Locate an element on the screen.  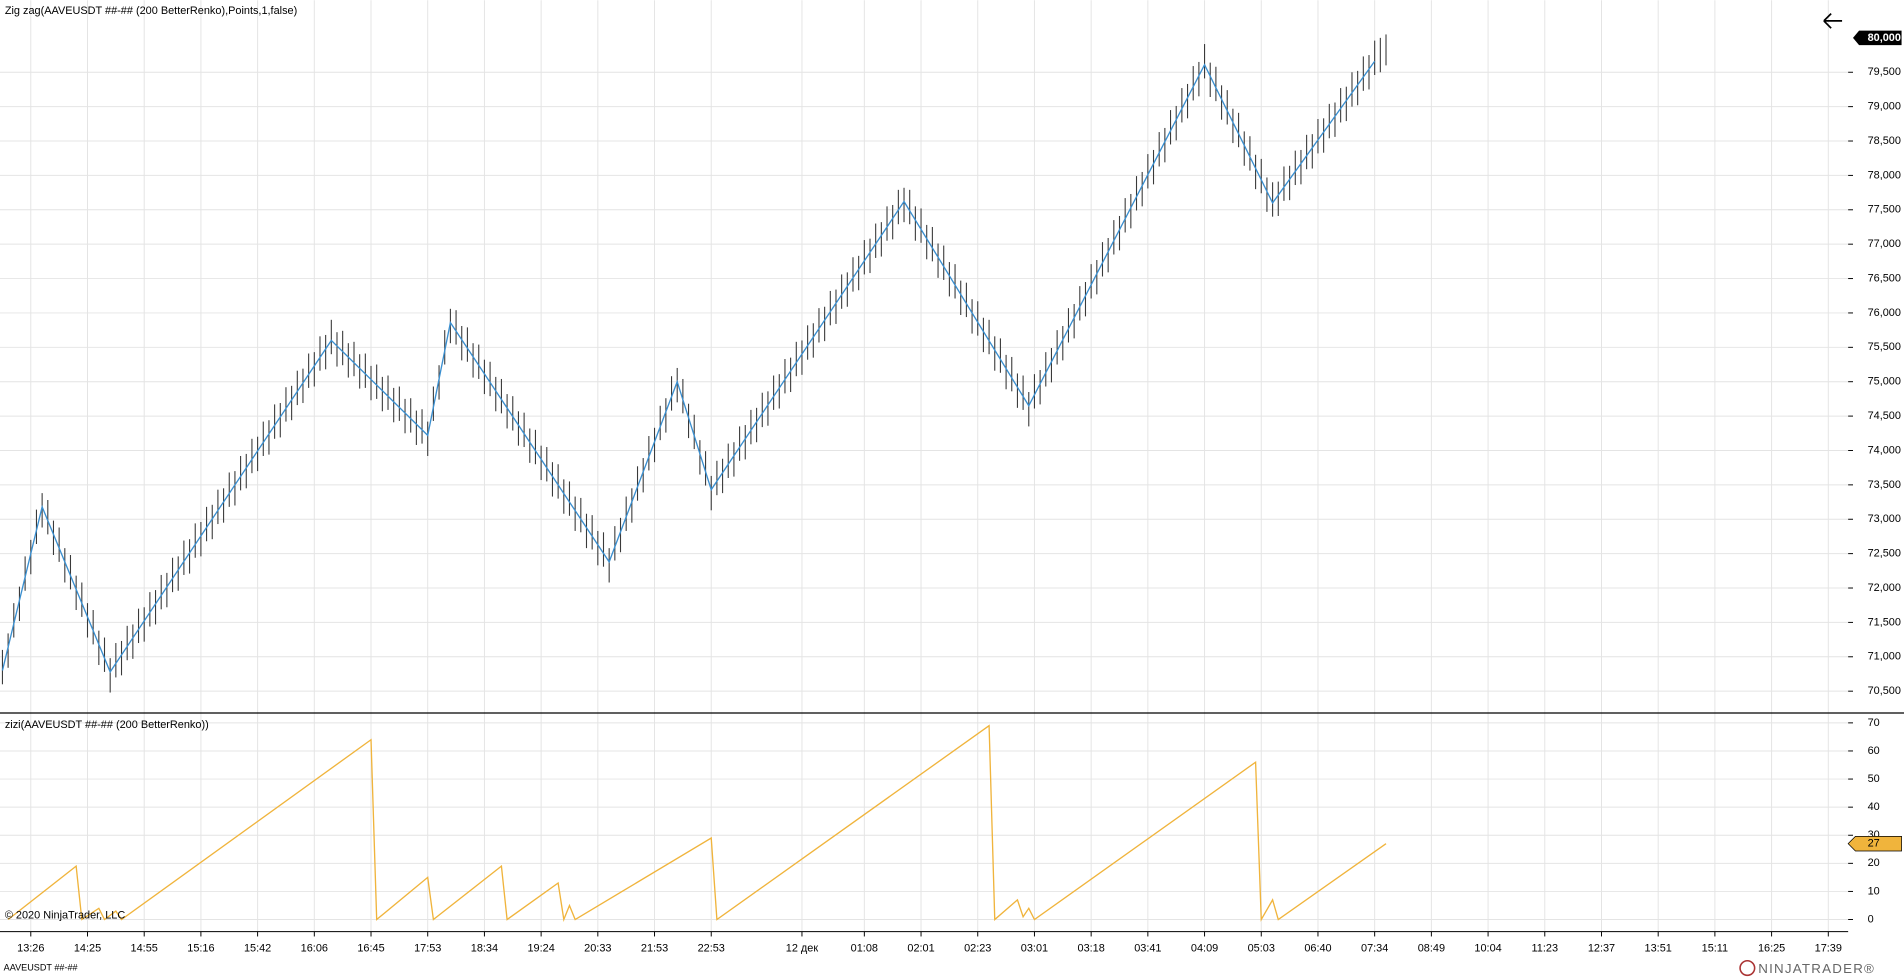
y-tick-label: 78,000 is located at coordinates (1884, 175).